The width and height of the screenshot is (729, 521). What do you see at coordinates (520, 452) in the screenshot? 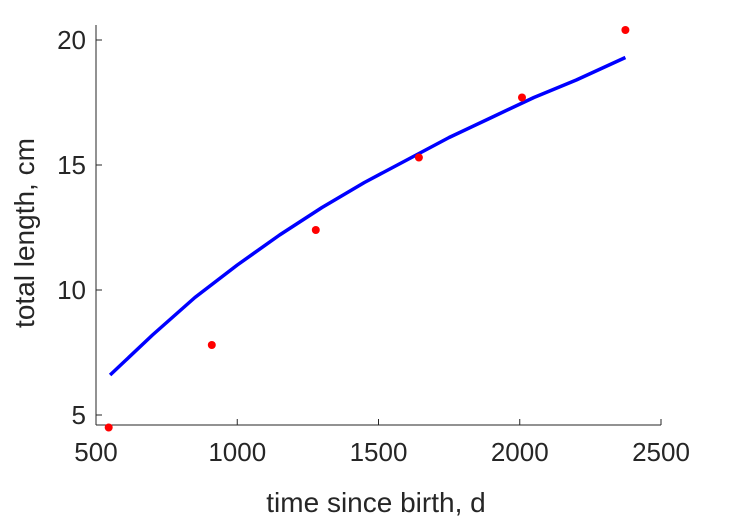
I see `x-tick-label: 2000` at bounding box center [520, 452].